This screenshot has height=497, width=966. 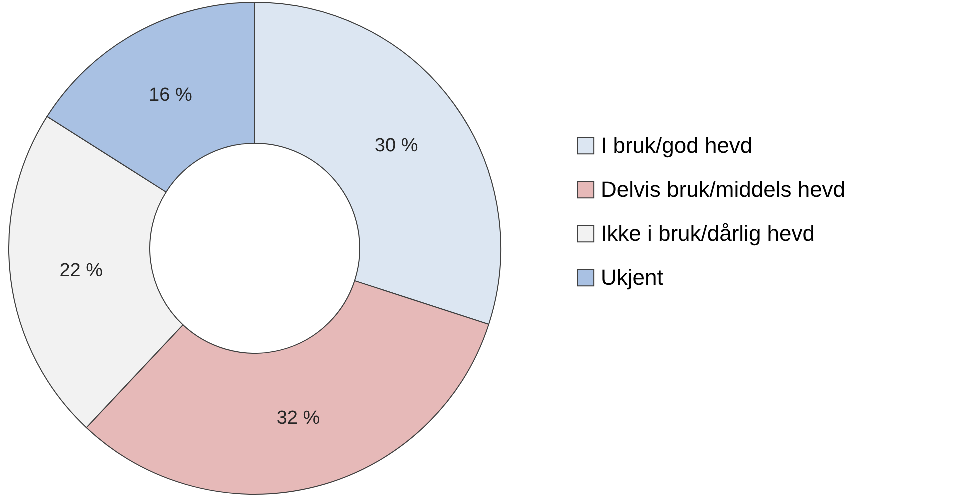 What do you see at coordinates (298, 418) in the screenshot?
I see `data-label: 32 %` at bounding box center [298, 418].